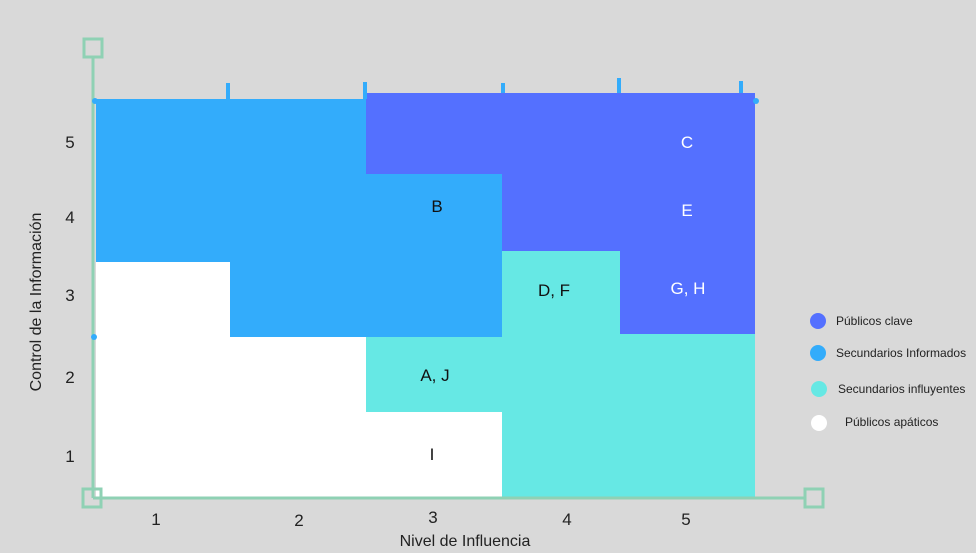 Image resolution: width=976 pixels, height=553 pixels. What do you see at coordinates (756, 101) in the screenshot?
I see `frame-dot-right` at bounding box center [756, 101].